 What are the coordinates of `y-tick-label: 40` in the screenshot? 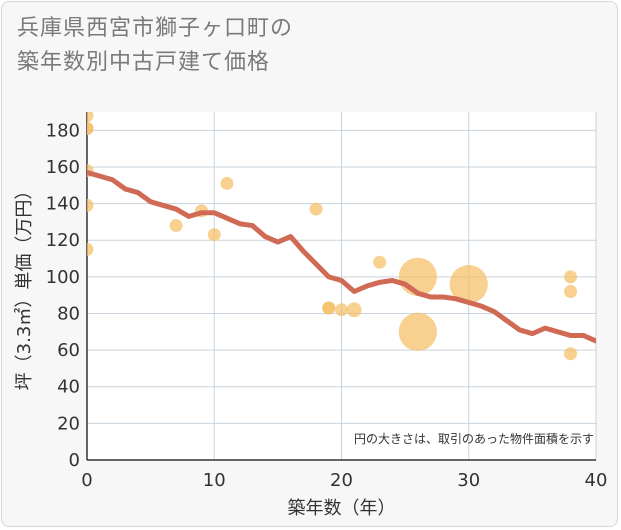 It's located at (68, 387).